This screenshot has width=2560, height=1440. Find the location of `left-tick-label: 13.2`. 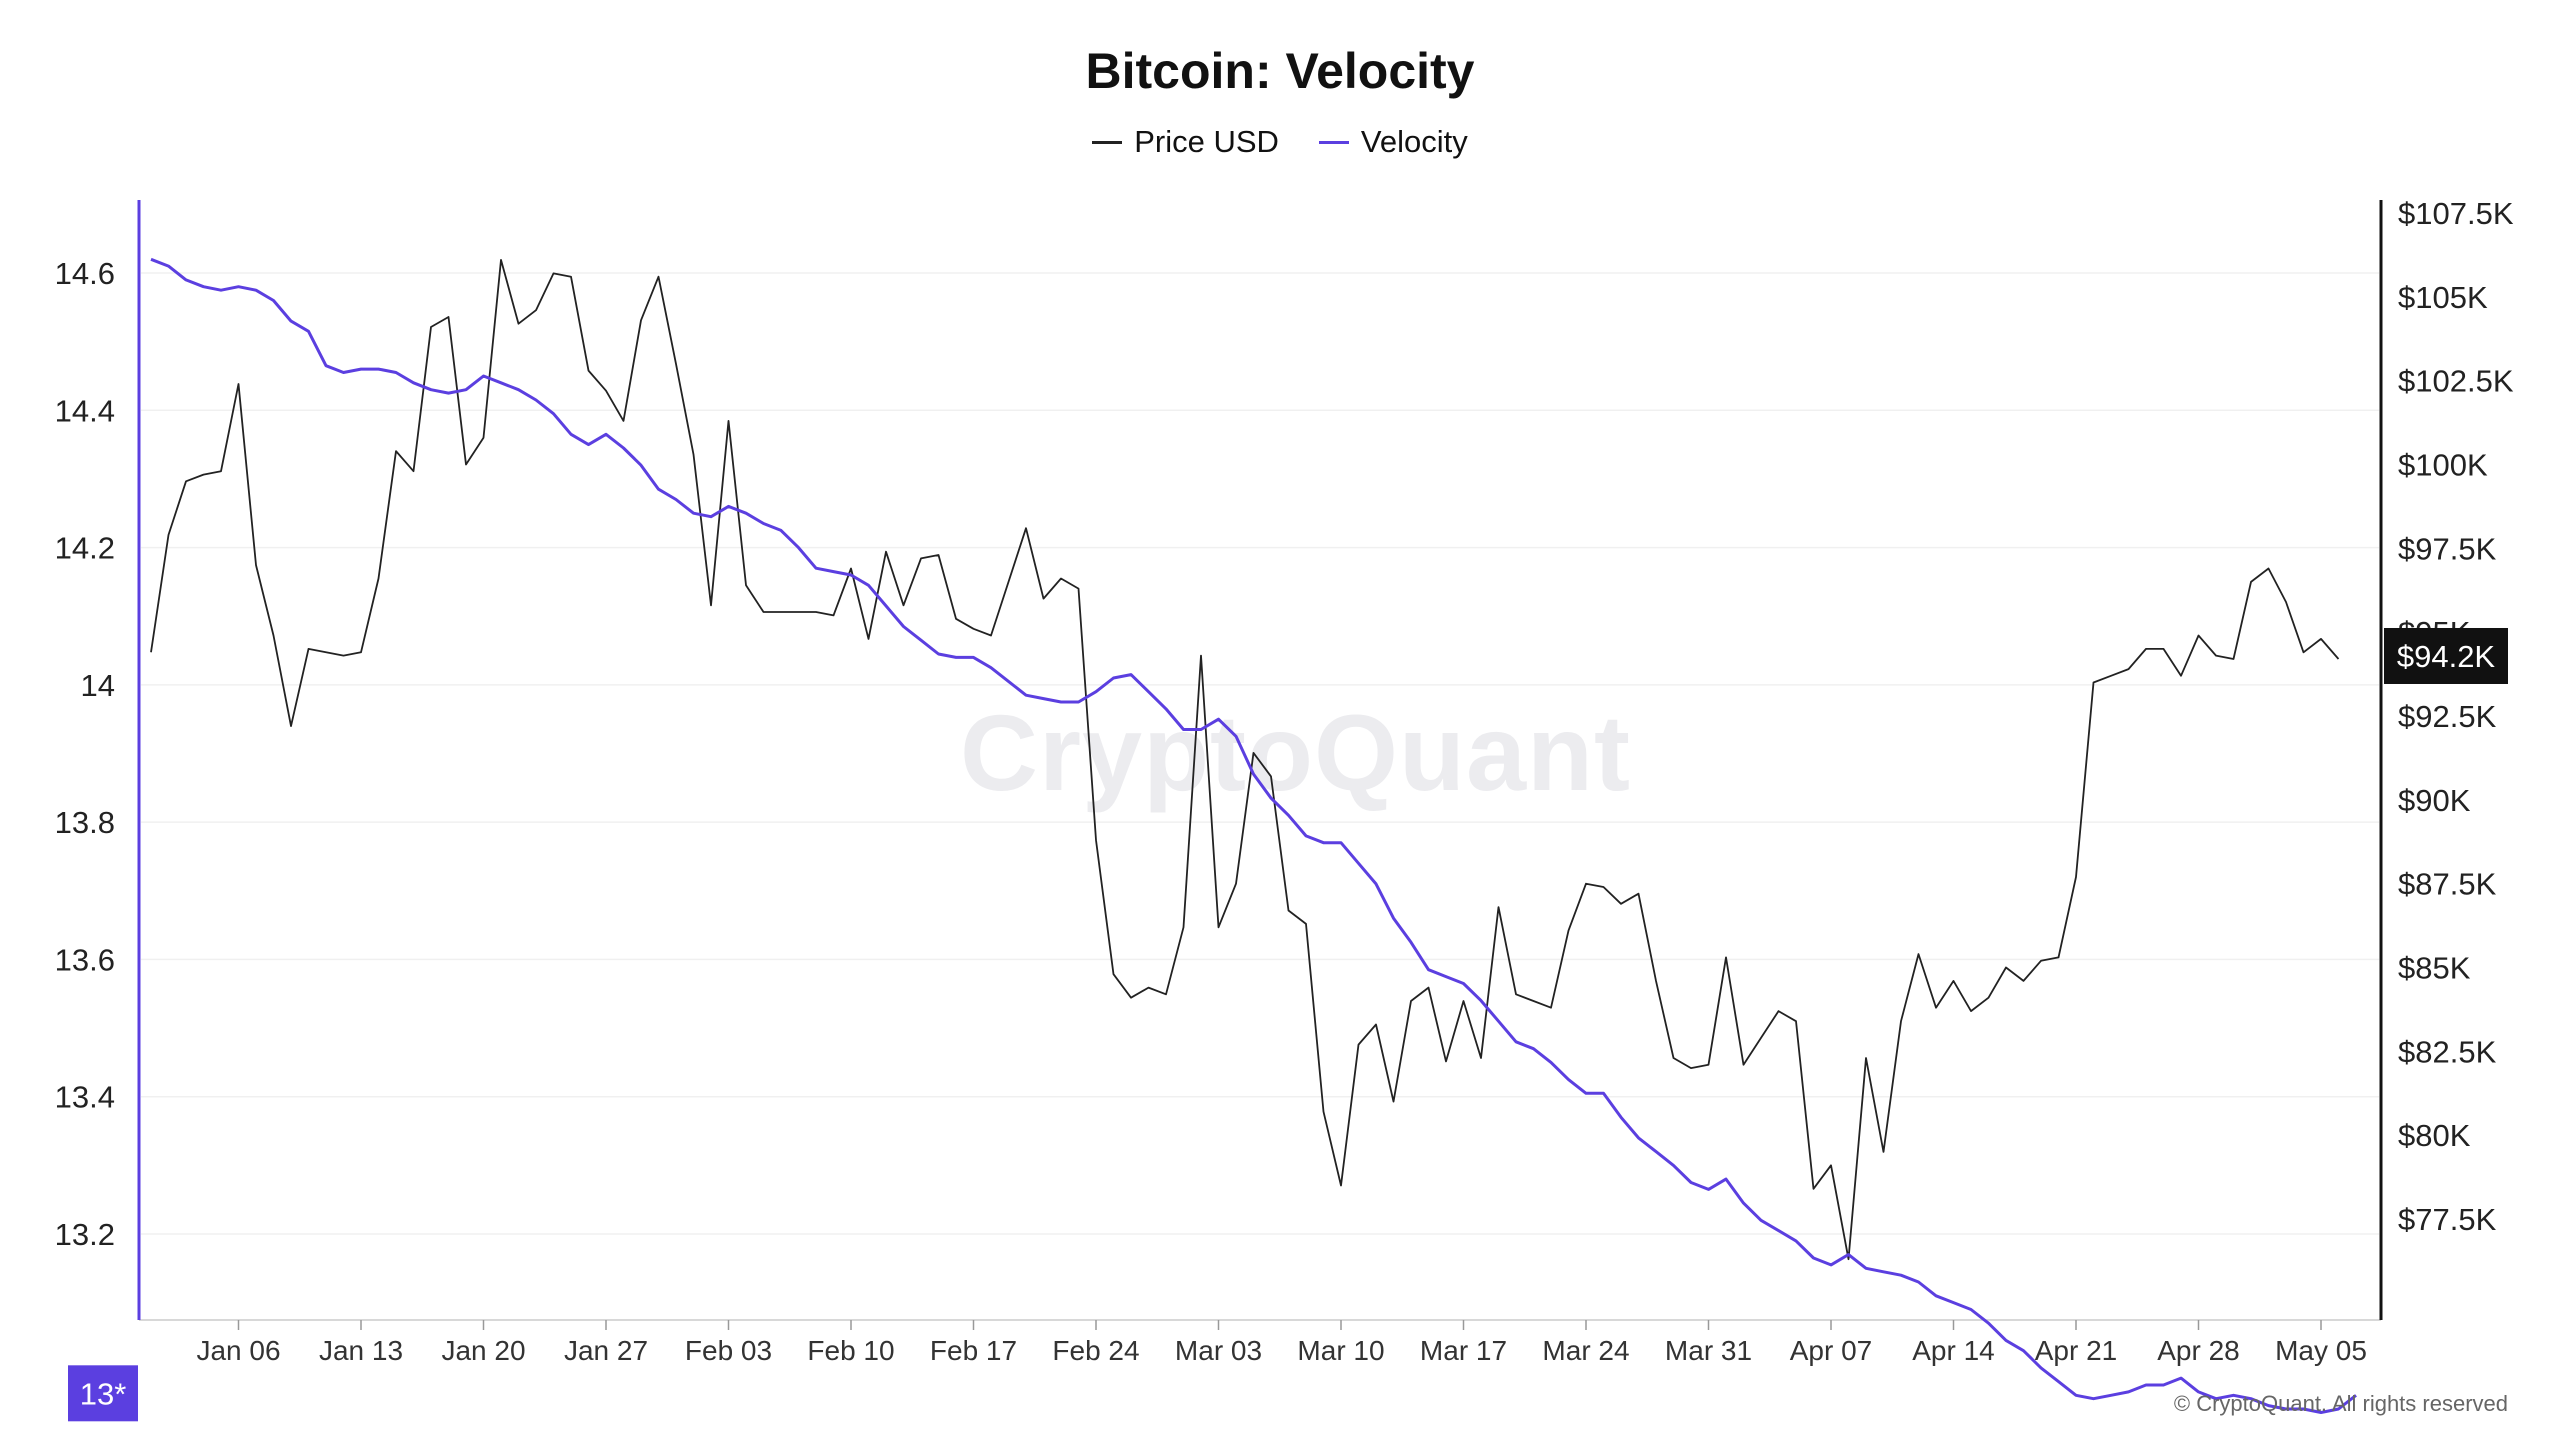

left-tick-label: 13.2 is located at coordinates (85, 1234).